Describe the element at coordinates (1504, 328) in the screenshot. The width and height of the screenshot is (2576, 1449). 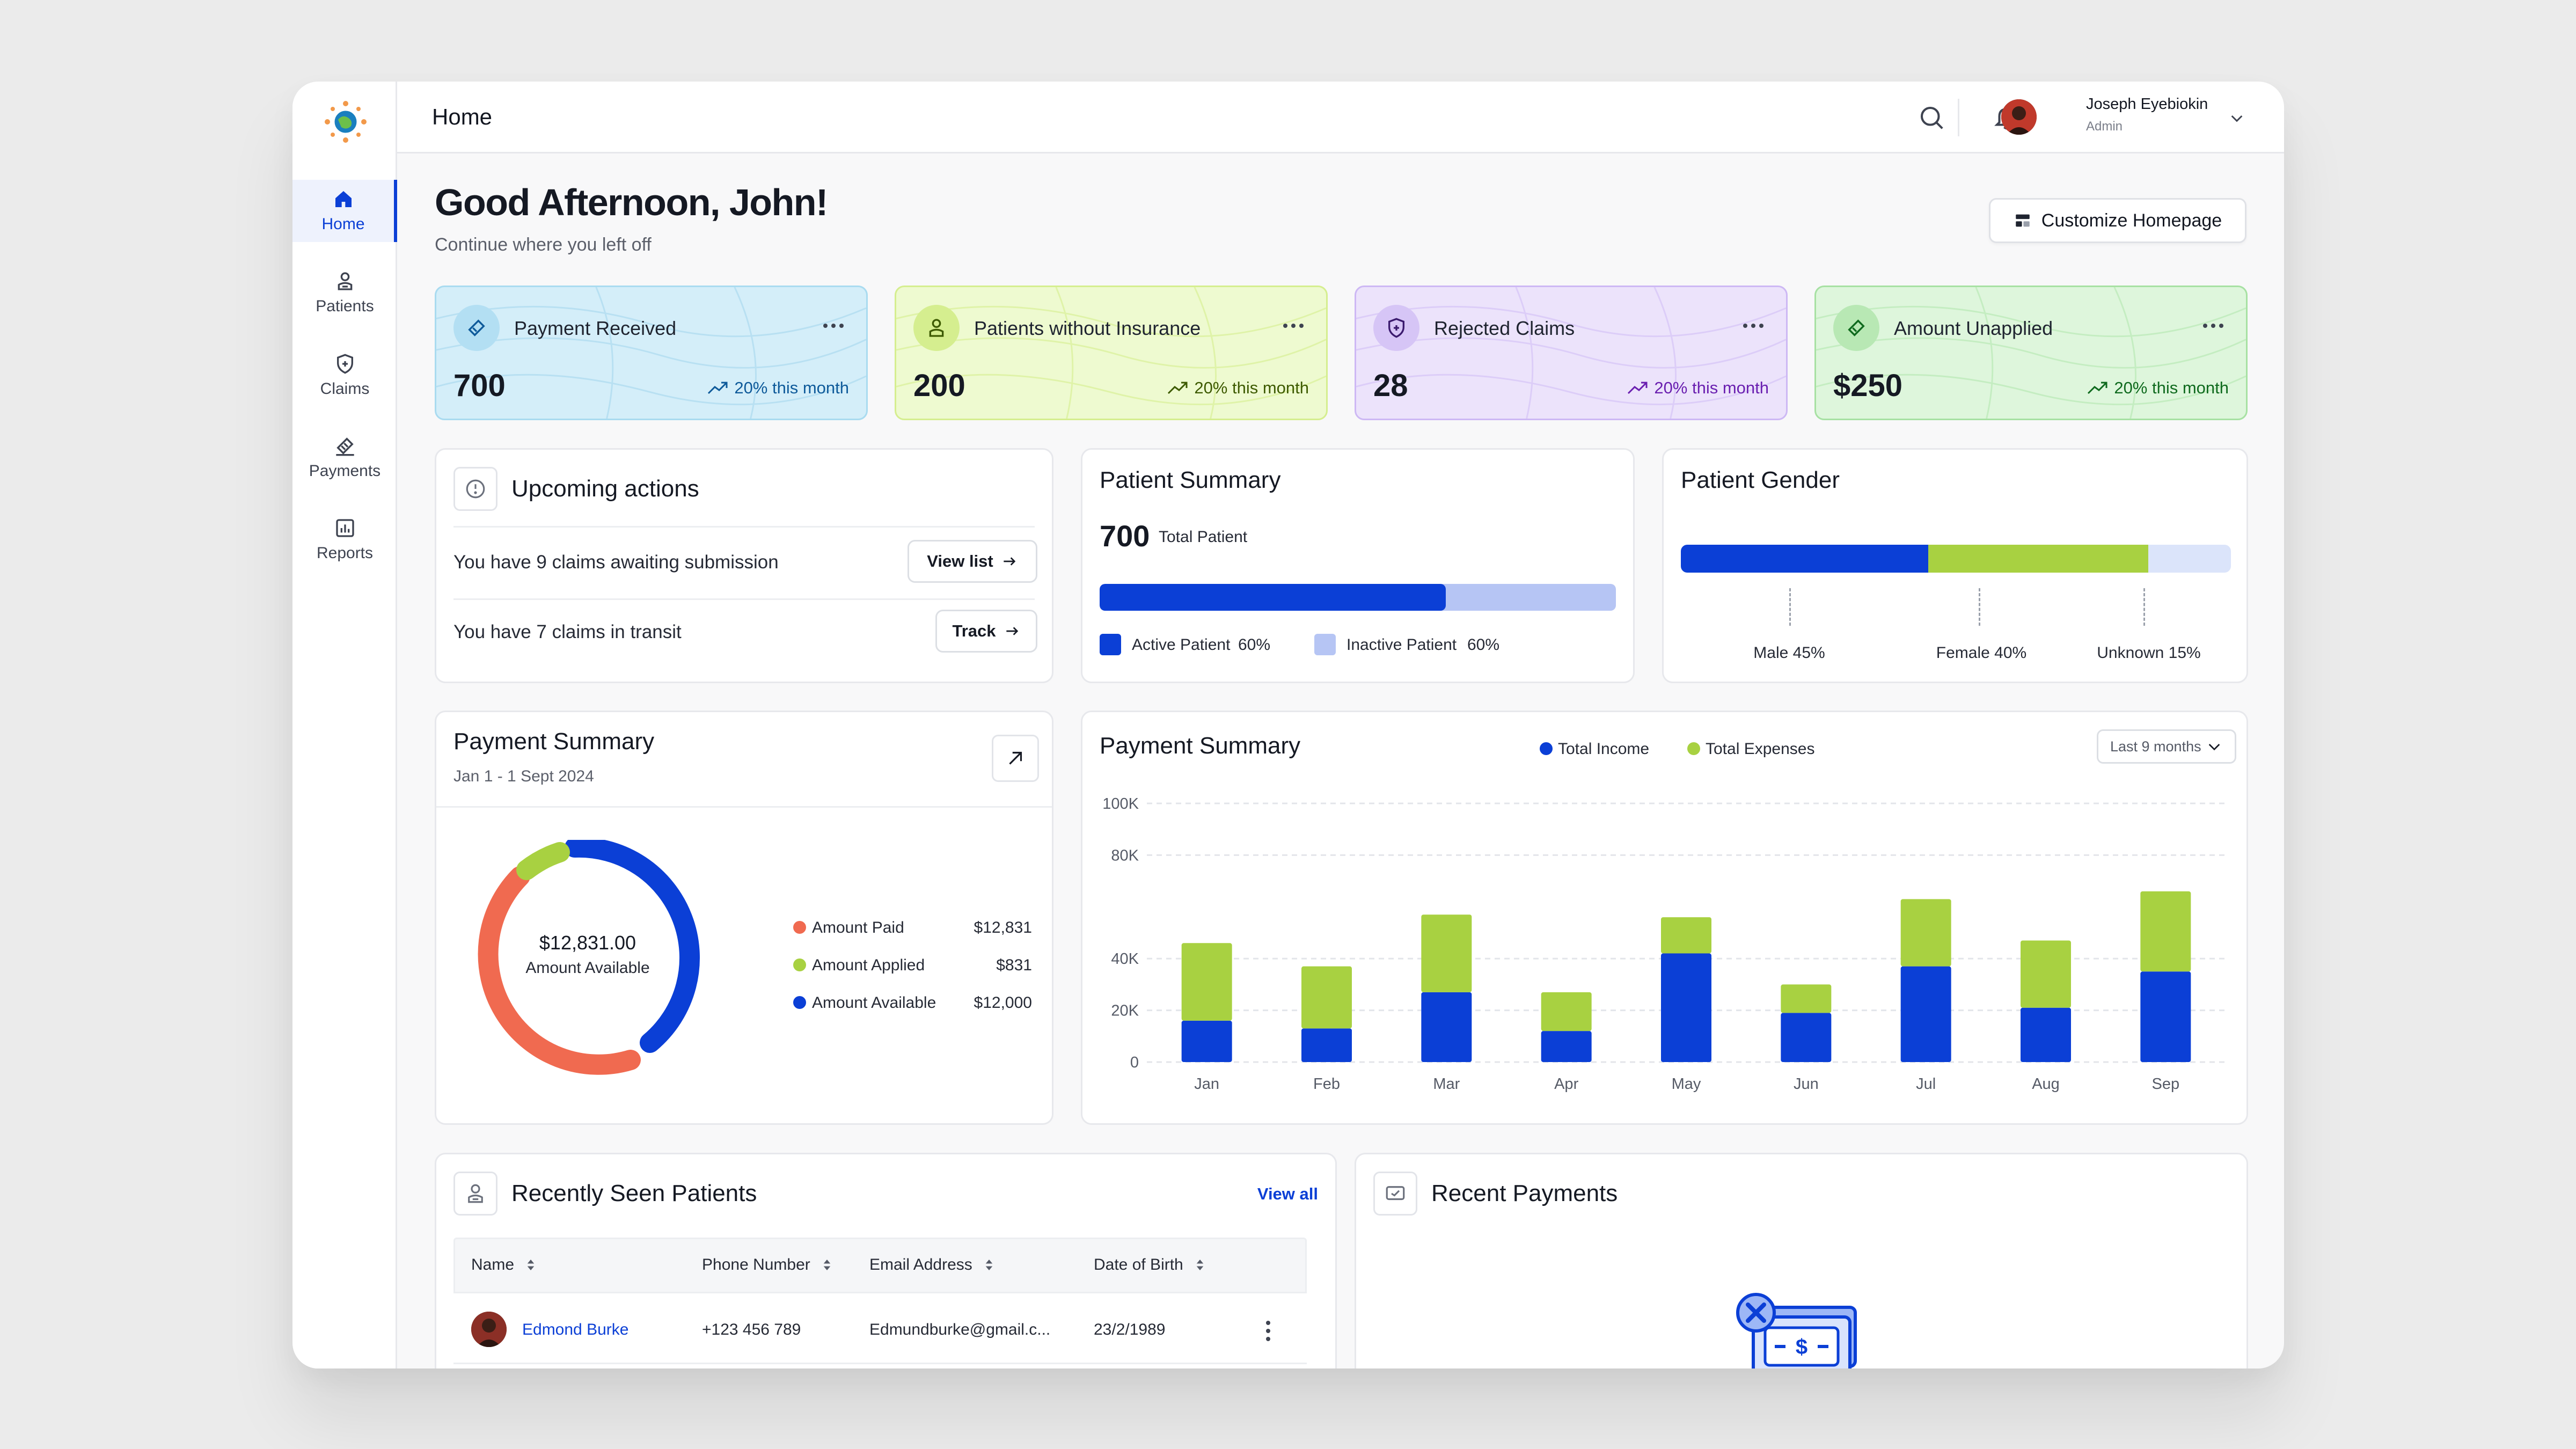
I see `stat-label: Rejected Claims` at that location.